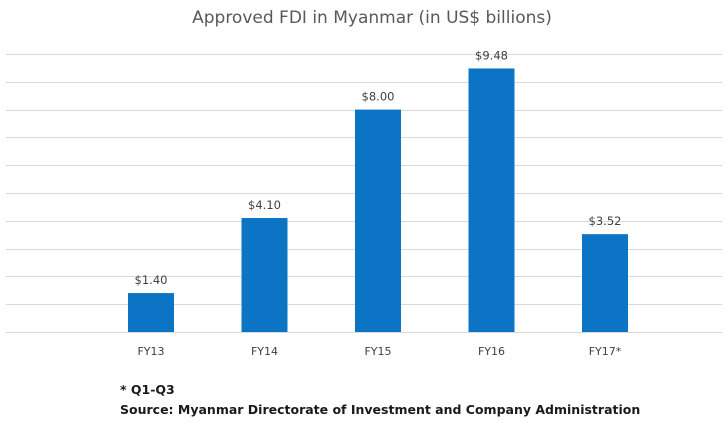 This screenshot has height=440, width=728. Describe the element at coordinates (491, 351) in the screenshot. I see `x-tick-label: FY16` at that location.